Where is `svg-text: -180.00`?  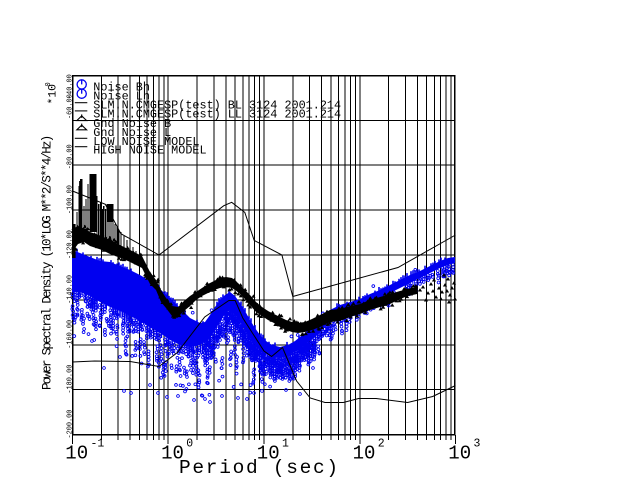
svg-text: -180.00 is located at coordinates (70, 379).